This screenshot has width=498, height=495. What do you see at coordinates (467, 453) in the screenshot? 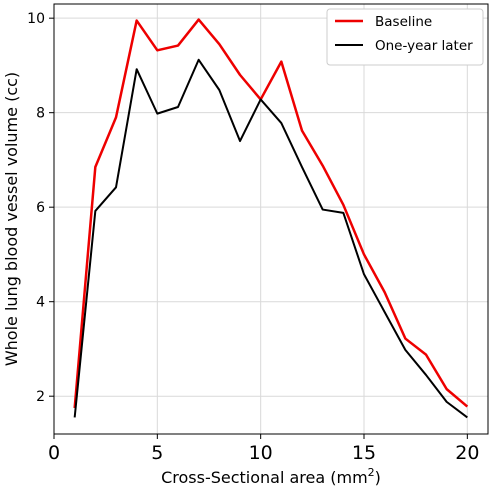
I see `x-tick-label: 20` at bounding box center [467, 453].